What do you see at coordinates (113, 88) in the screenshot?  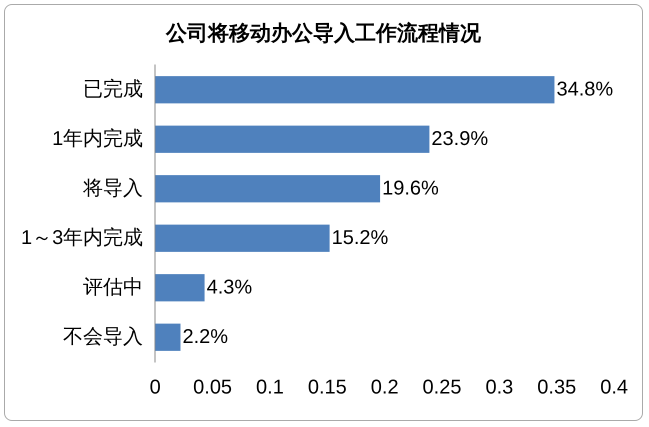 I see `y-tick-label: 已完成` at bounding box center [113, 88].